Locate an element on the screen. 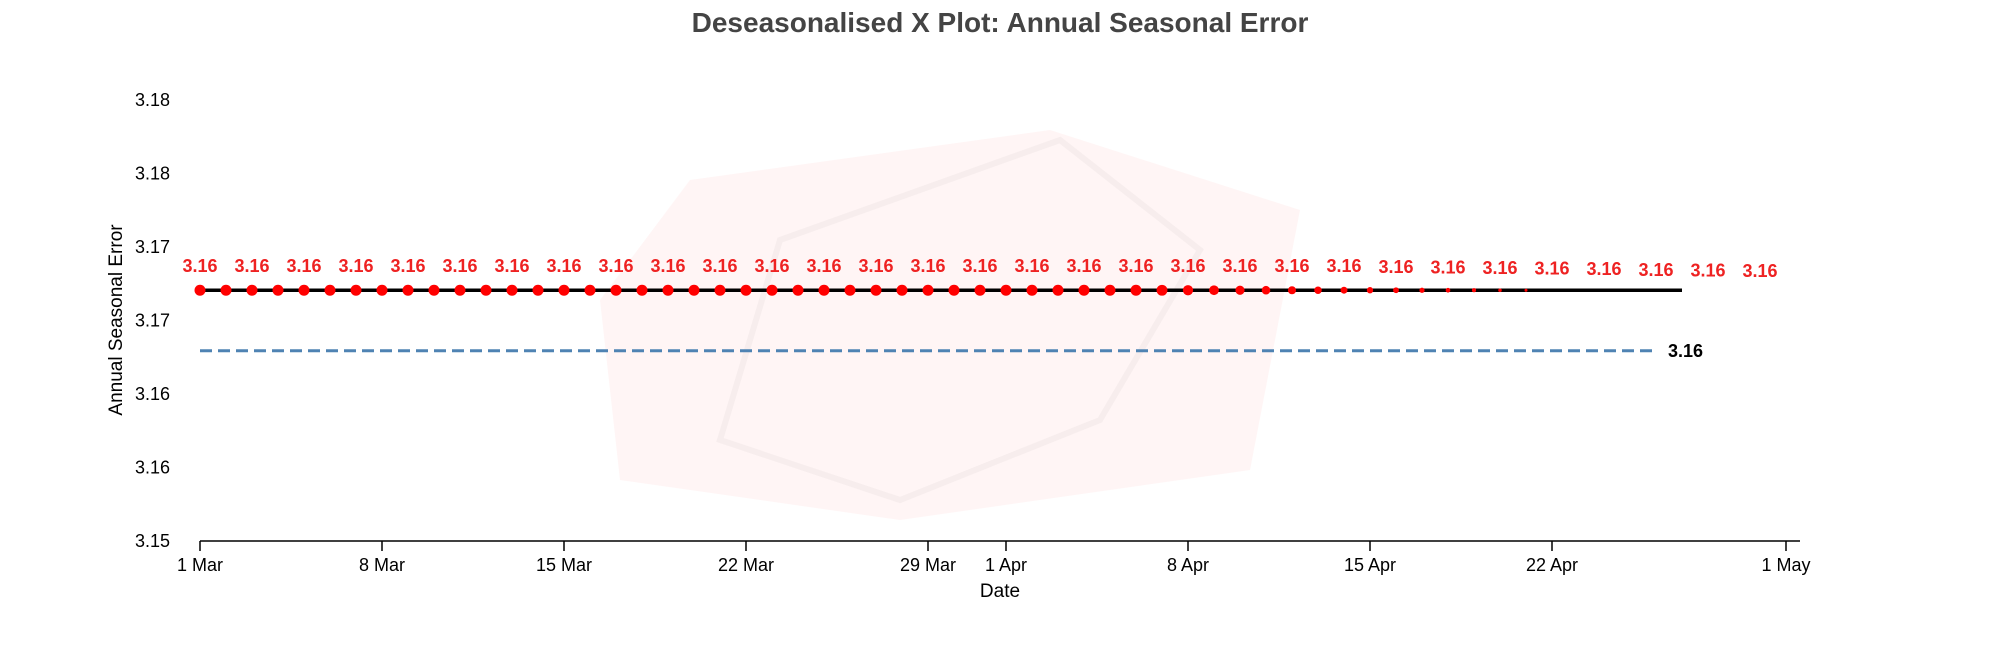  x-tick-label: 1 Apr is located at coordinates (1006, 565).